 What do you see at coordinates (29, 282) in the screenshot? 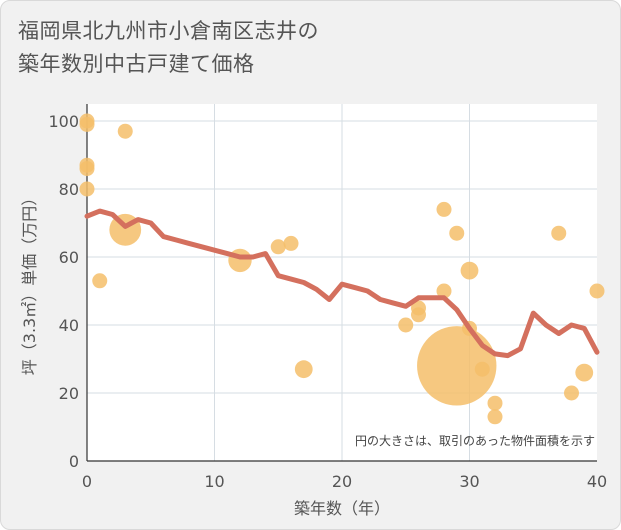
I see `y-axis-label: 坪（3.3㎡）単価（万円）` at bounding box center [29, 282].